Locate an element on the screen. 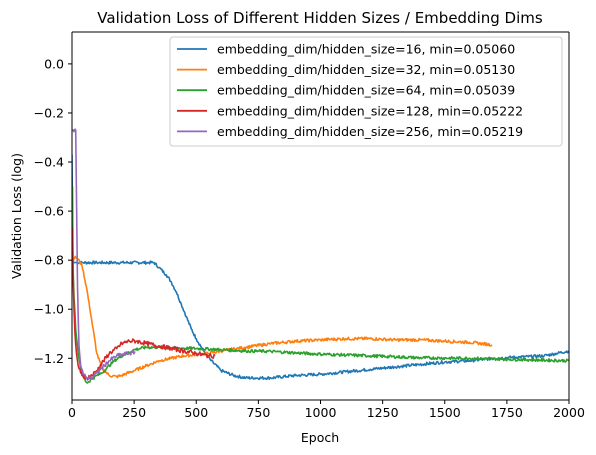 The image size is (596, 455). y-tick-label: −0.8 is located at coordinates (49, 260).